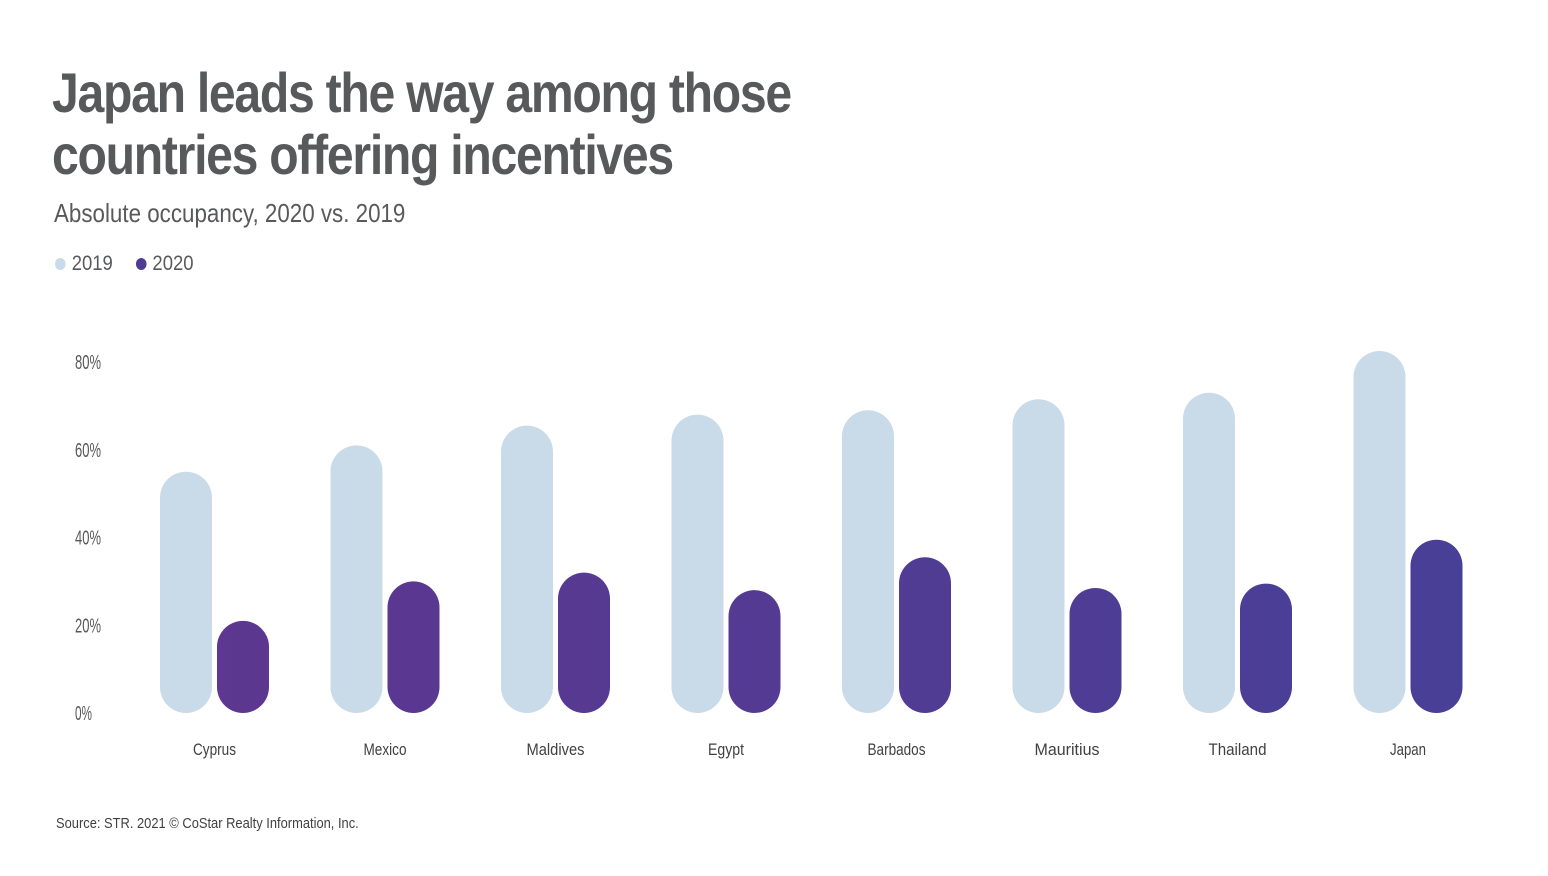 The image size is (1548, 876). Describe the element at coordinates (385, 749) in the screenshot. I see `x-tick-label: Mexico` at that location.